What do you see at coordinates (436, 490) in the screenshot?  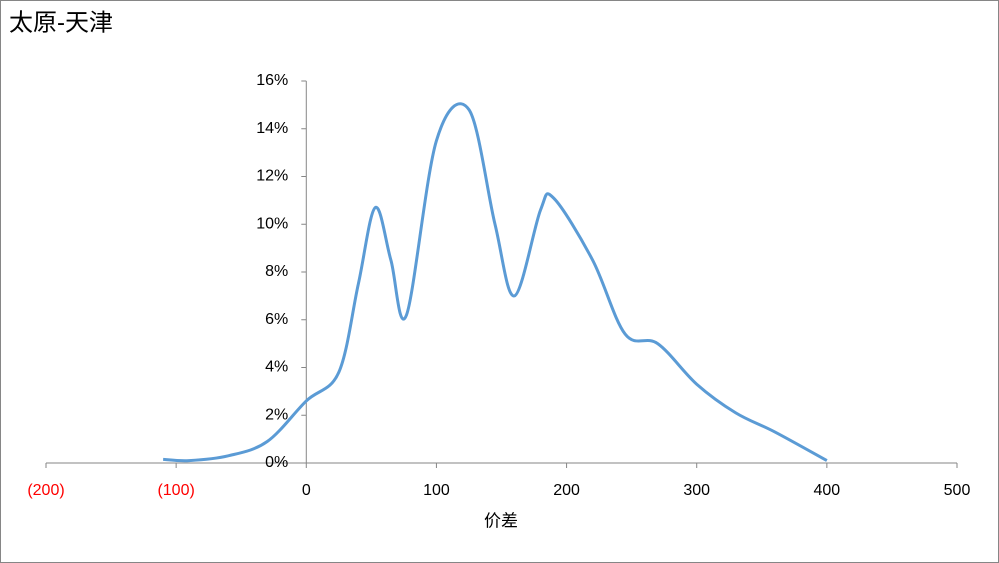 I see `x-tick-label: 100` at bounding box center [436, 490].